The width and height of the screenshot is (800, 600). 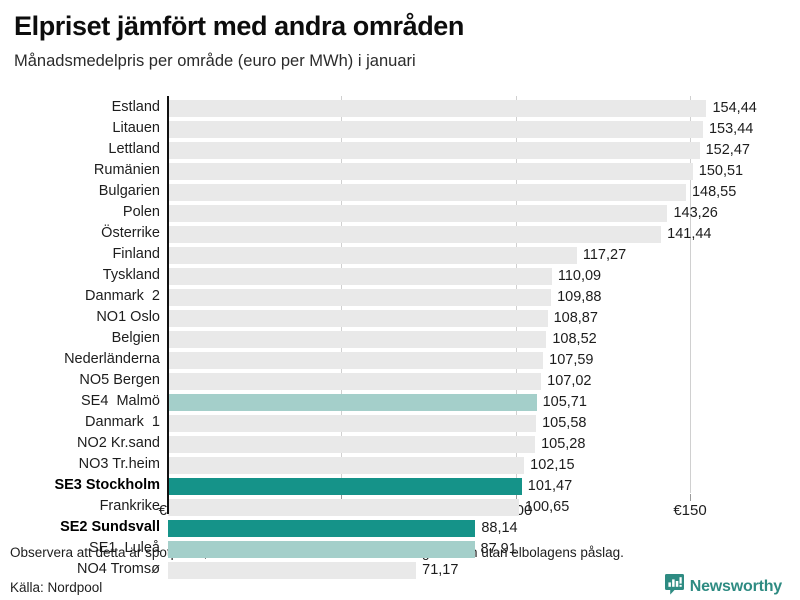 I want to click on bar-value-label: 110,09, so click(x=579, y=276).